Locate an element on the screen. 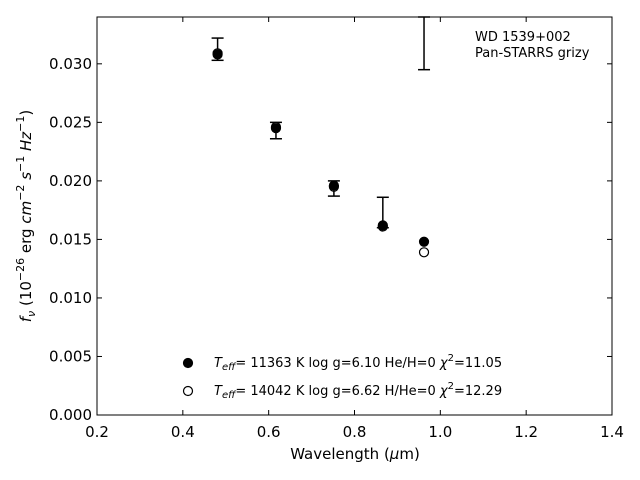  x-tick-label: 0.6 is located at coordinates (269, 432).